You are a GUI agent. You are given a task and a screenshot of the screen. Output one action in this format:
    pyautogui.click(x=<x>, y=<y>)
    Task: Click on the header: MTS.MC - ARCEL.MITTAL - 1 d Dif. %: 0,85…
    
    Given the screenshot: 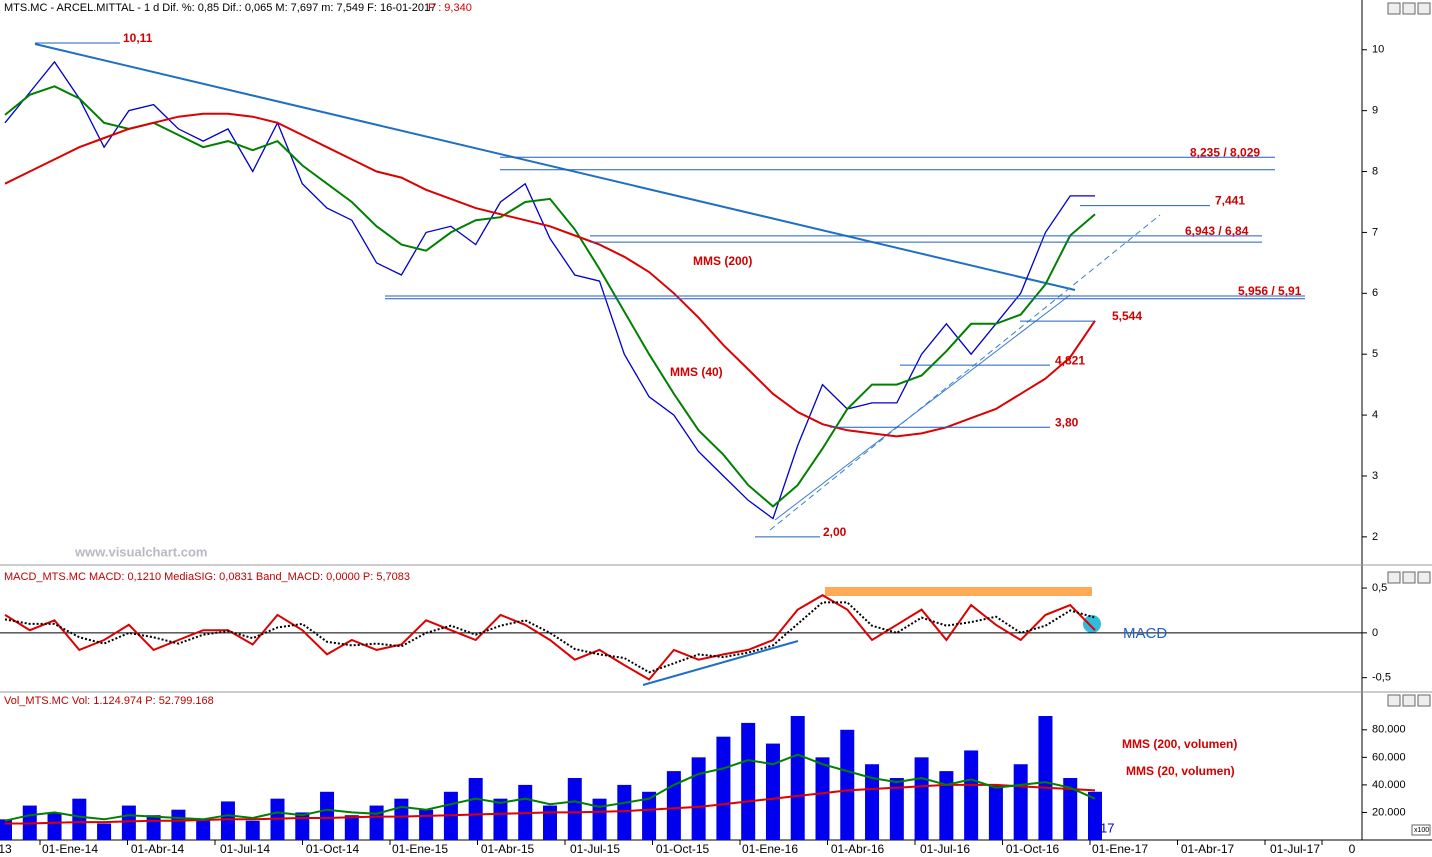 What is the action you would take?
    pyautogui.click(x=220, y=8)
    